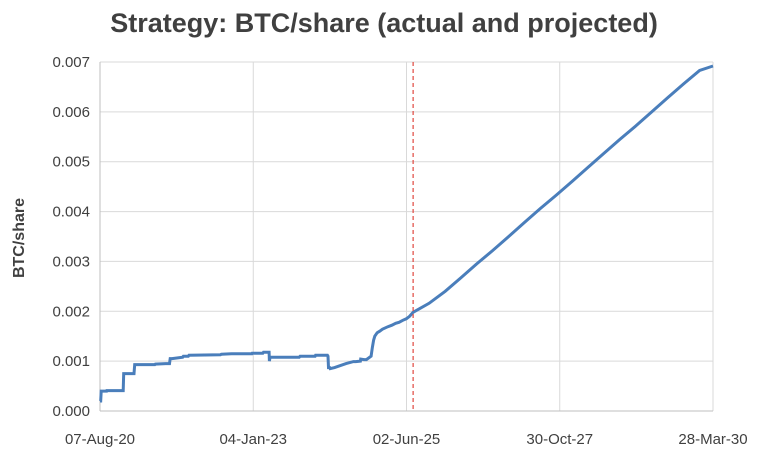 The height and width of the screenshot is (455, 768). Describe the element at coordinates (253, 439) in the screenshot. I see `x-tick-label: 04-Jan-23` at that location.